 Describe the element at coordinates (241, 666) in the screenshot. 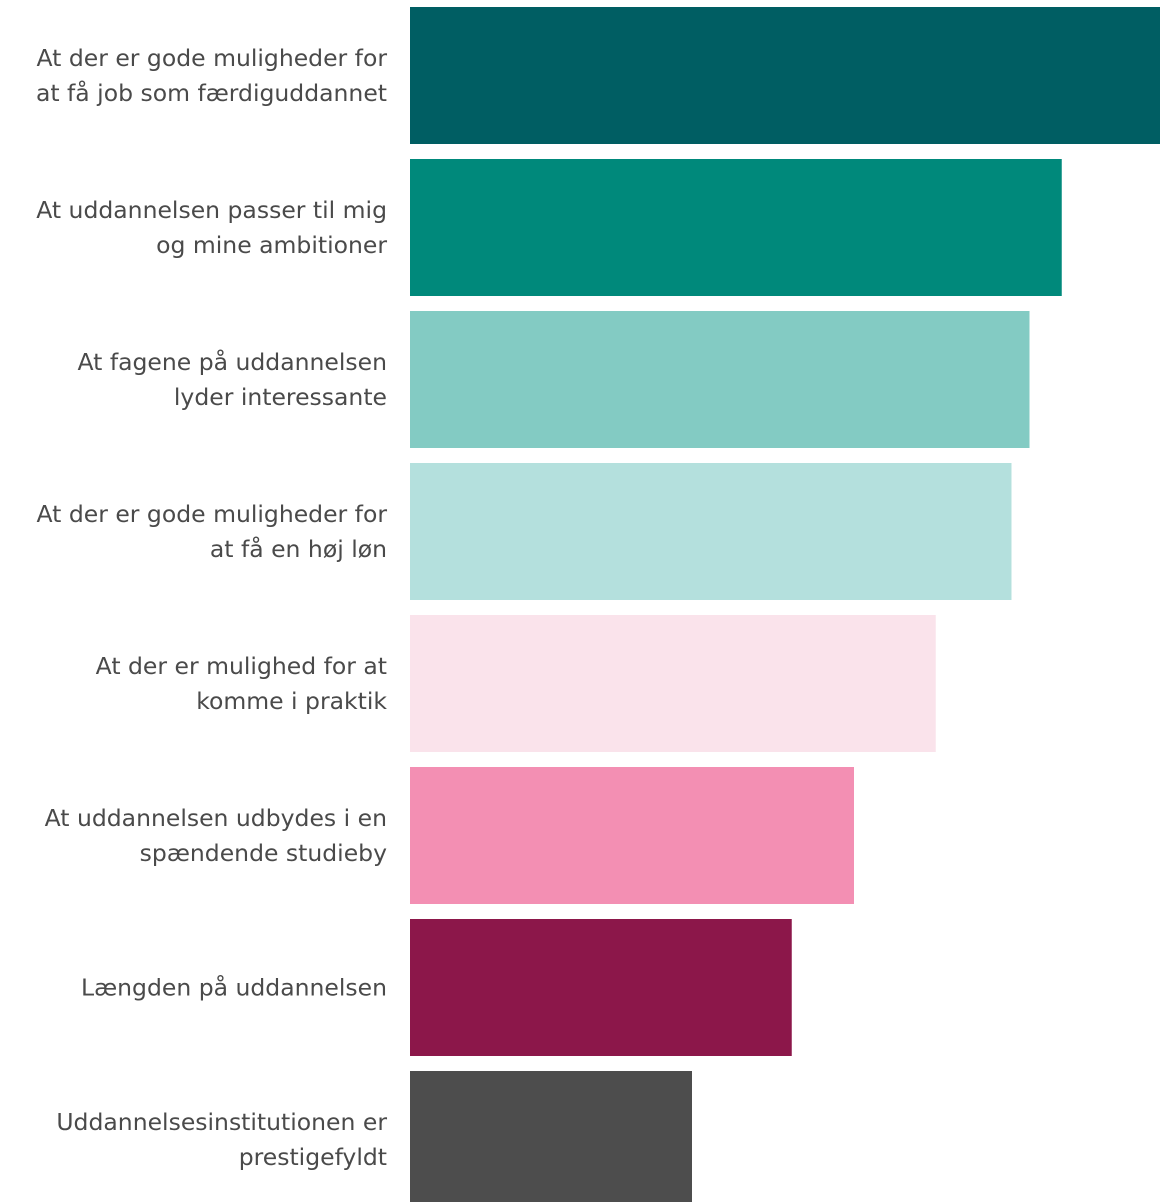

I see `category-label-line: At der er mulighed for at` at that location.